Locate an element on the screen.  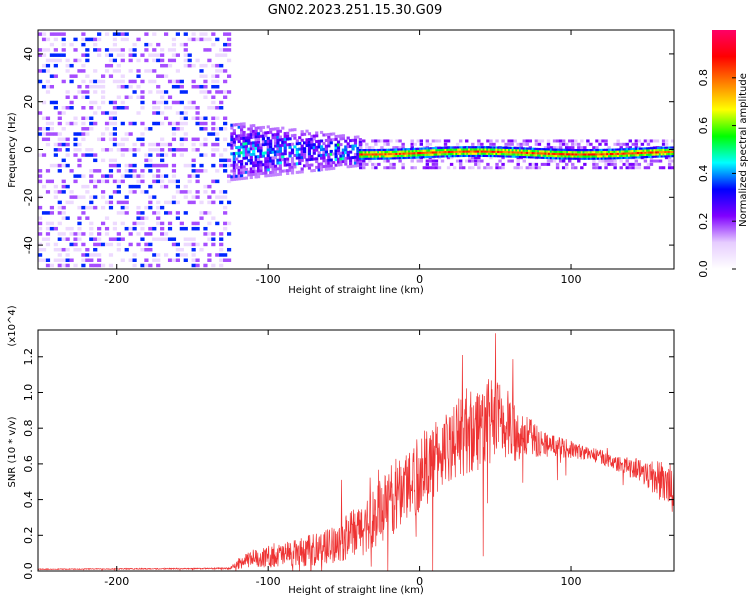
heatmap-y-label: Frequency (Hz) is located at coordinates (12, 150).